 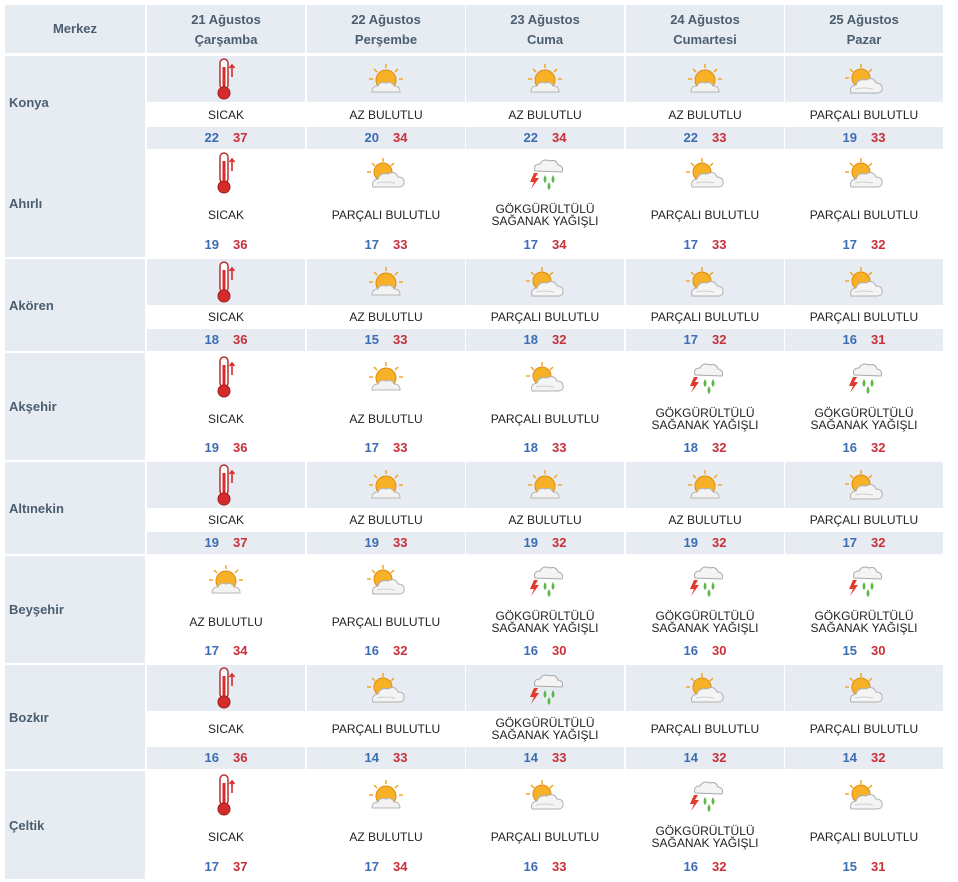 What do you see at coordinates (75, 508) in the screenshot?
I see `city-name: Altınekin` at bounding box center [75, 508].